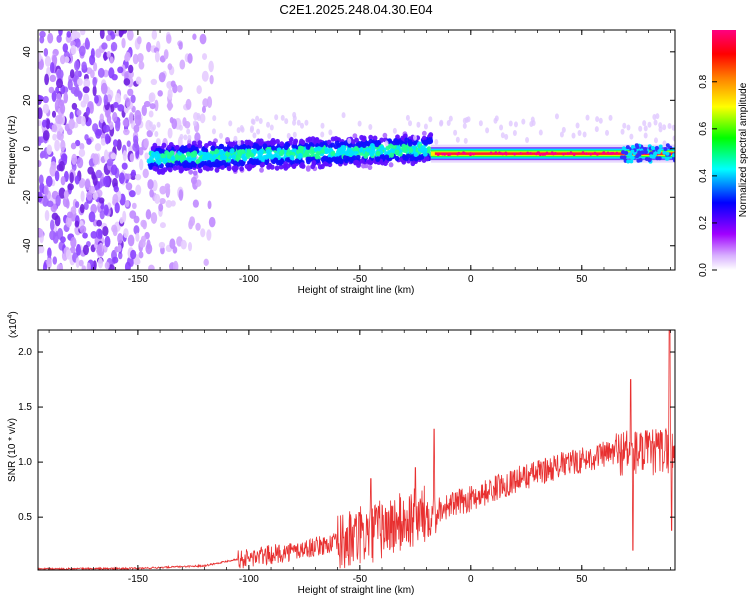  What do you see at coordinates (138, 279) in the screenshot?
I see `x-tick-label: -150` at bounding box center [138, 279].